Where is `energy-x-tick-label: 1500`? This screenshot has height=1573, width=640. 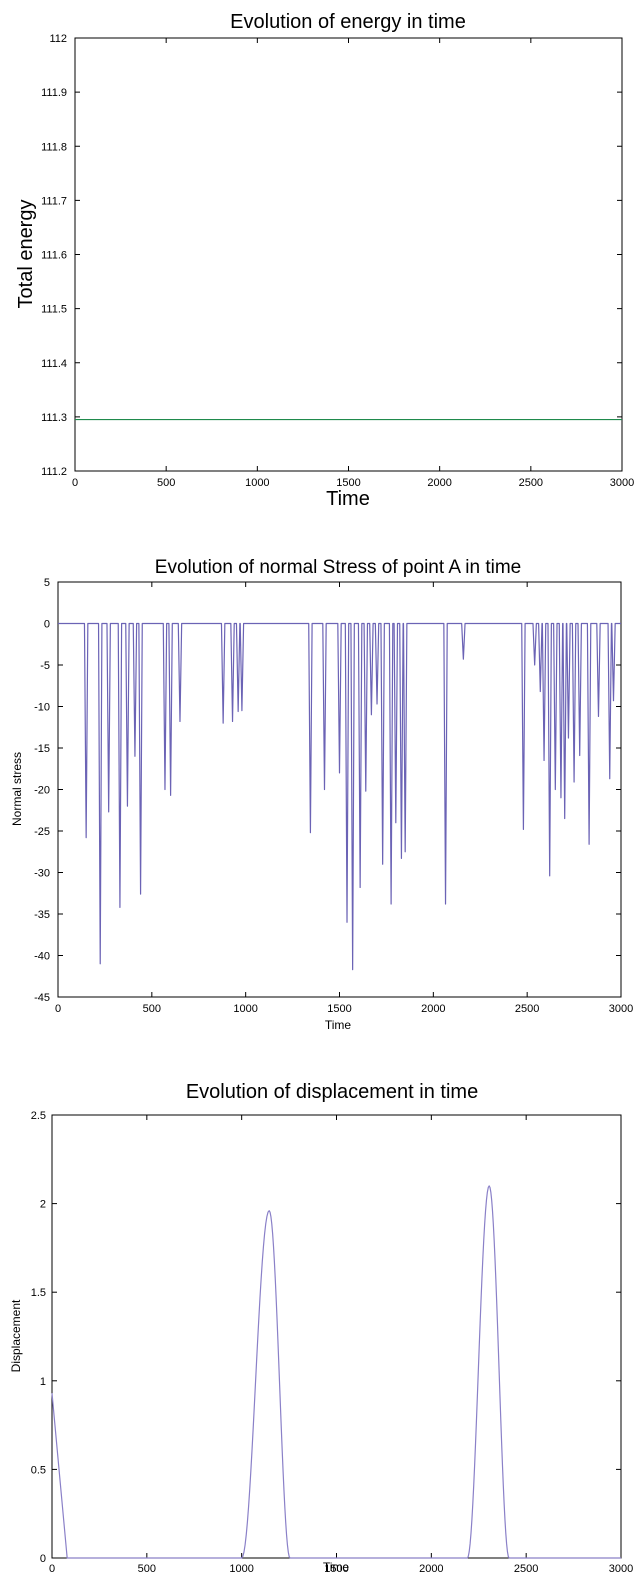 energy-x-tick-label: 1500 is located at coordinates (348, 483).